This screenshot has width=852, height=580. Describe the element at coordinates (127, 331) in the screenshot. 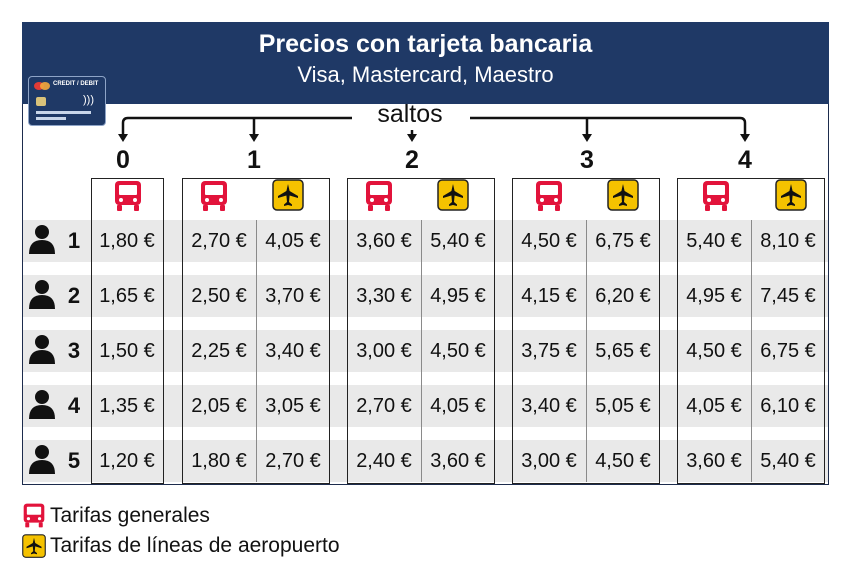

I see `zone-0-box` at that location.